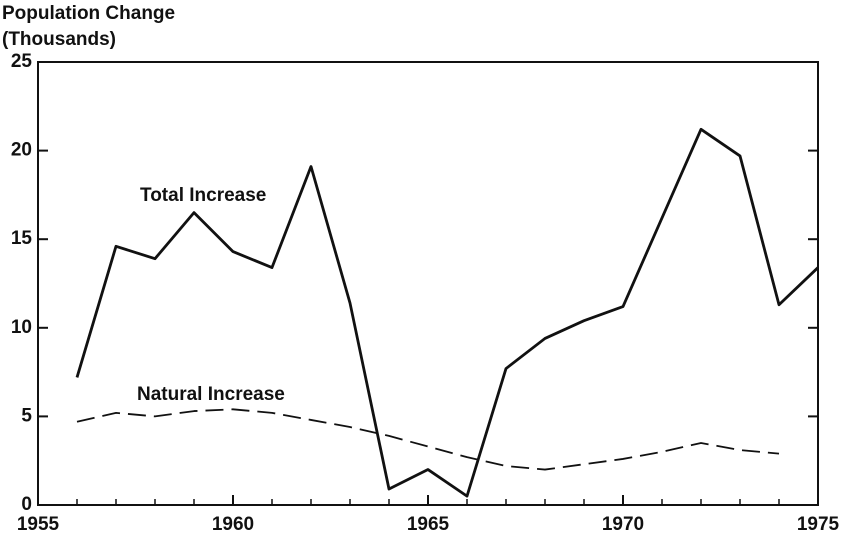  I want to click on series-label: Total Increase, so click(203, 195).